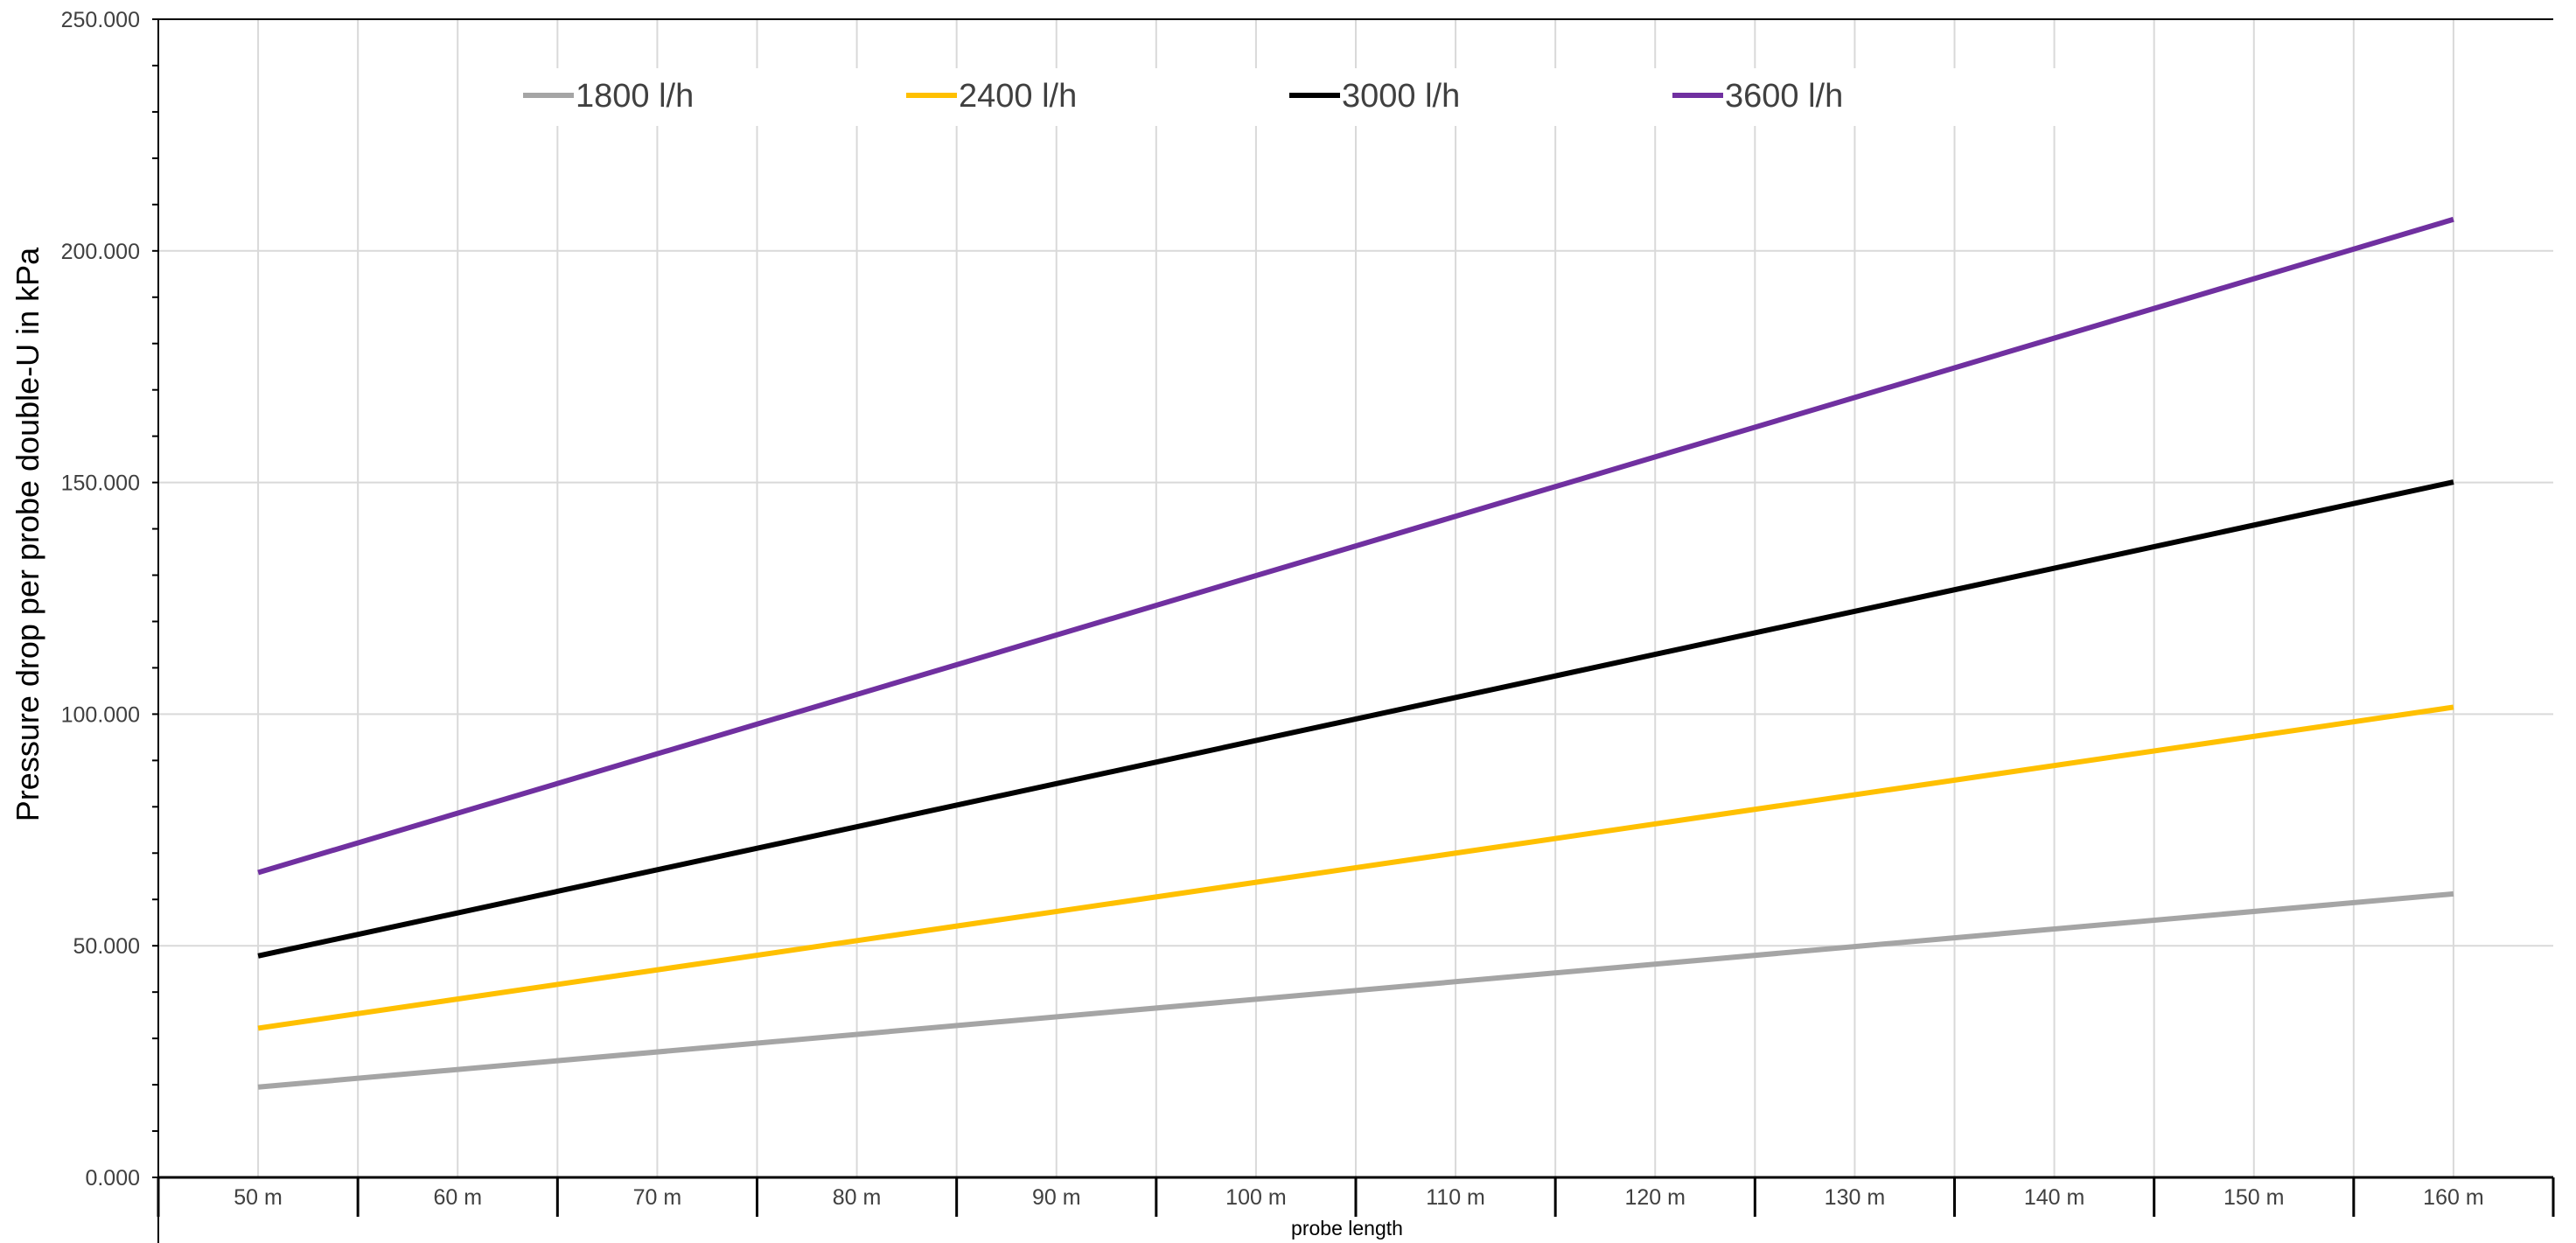 This screenshot has width=2576, height=1243. What do you see at coordinates (2253, 1197) in the screenshot?
I see `x-tick-label: 150 m` at bounding box center [2253, 1197].